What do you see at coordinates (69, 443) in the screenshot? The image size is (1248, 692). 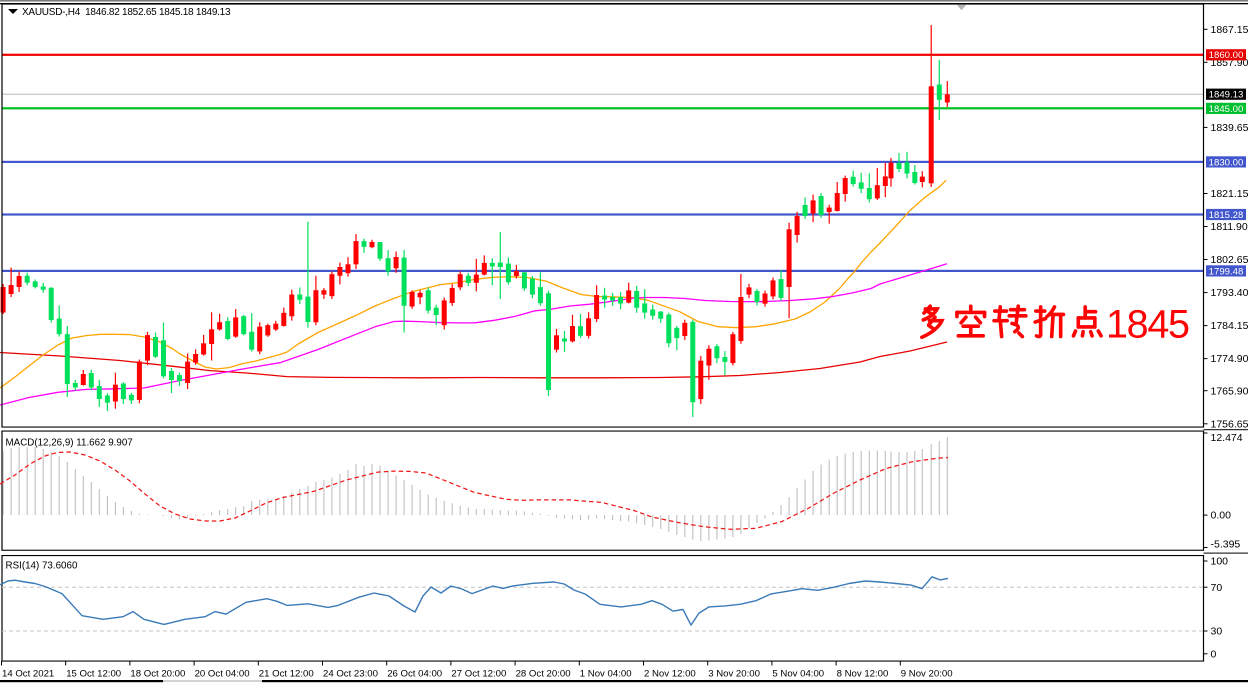 I see `svg-text: MACD(12,26,9) 11.662 9.907` at bounding box center [69, 443].